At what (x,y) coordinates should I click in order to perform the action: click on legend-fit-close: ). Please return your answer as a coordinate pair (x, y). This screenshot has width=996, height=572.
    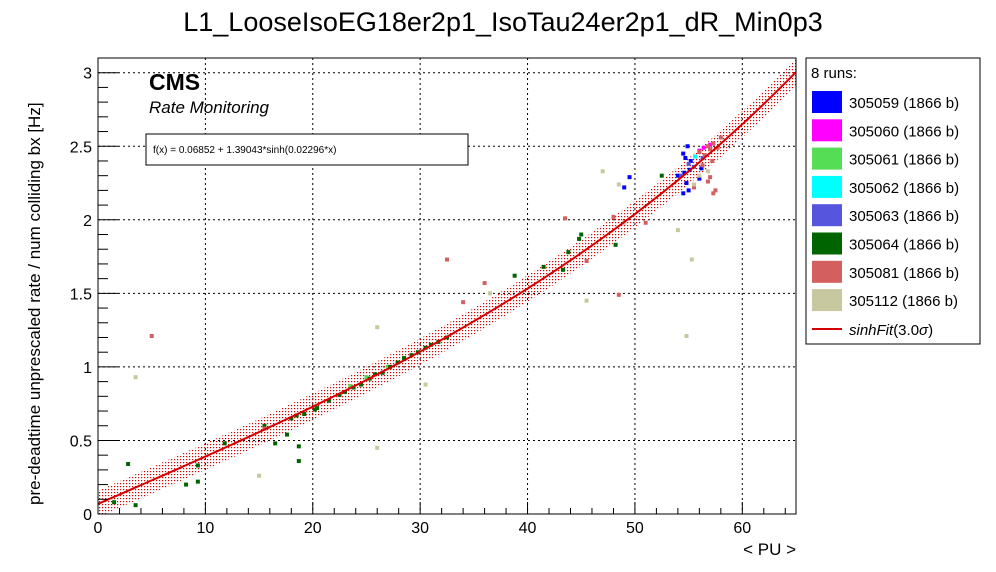
    Looking at the image, I should click on (930, 330).